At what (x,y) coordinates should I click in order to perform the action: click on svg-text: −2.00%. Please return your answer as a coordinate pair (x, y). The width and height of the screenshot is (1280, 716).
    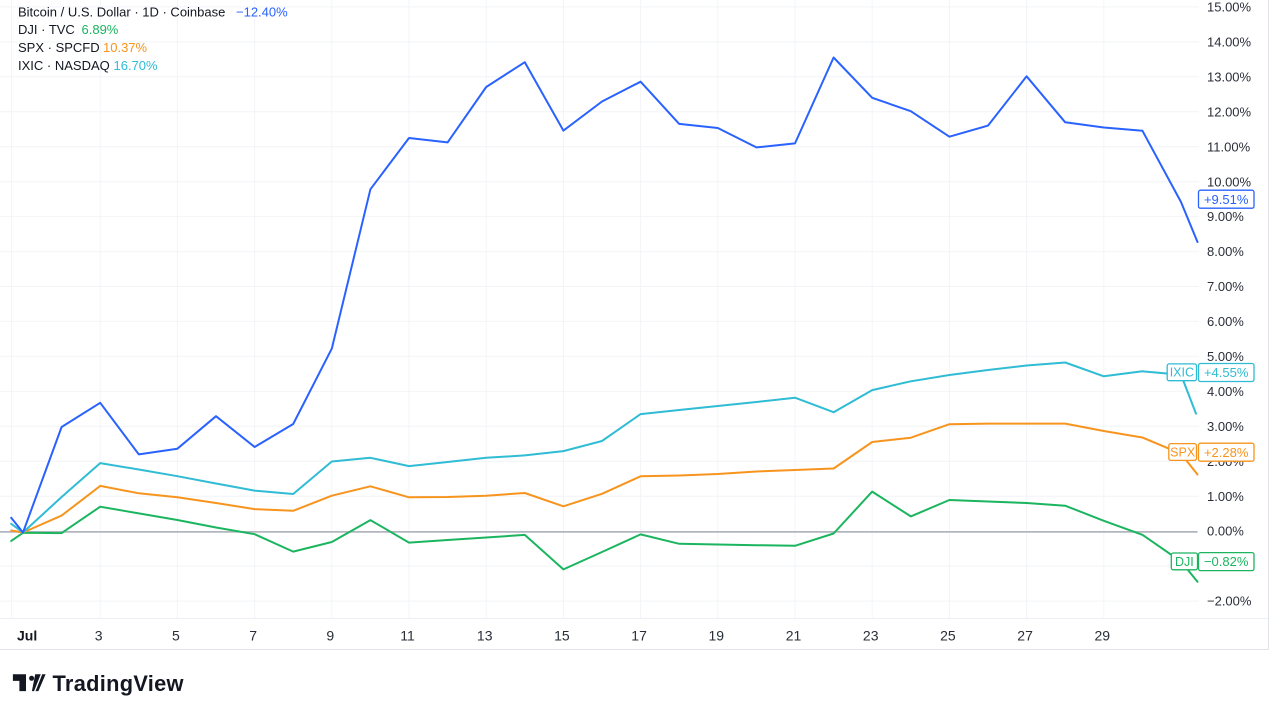
    Looking at the image, I should click on (1229, 601).